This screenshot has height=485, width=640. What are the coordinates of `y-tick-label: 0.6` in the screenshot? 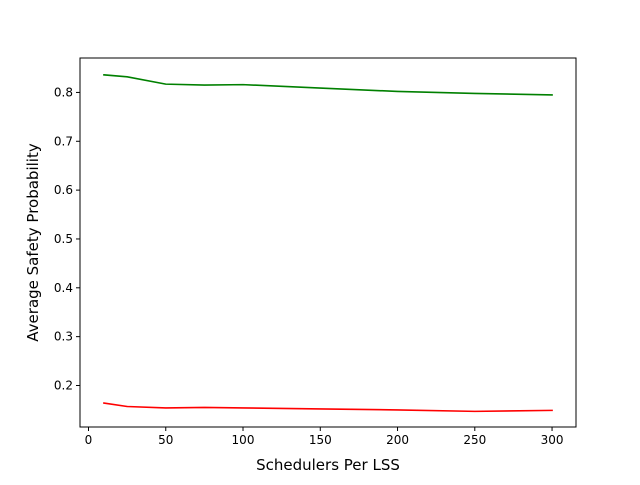 It's located at (63, 190).